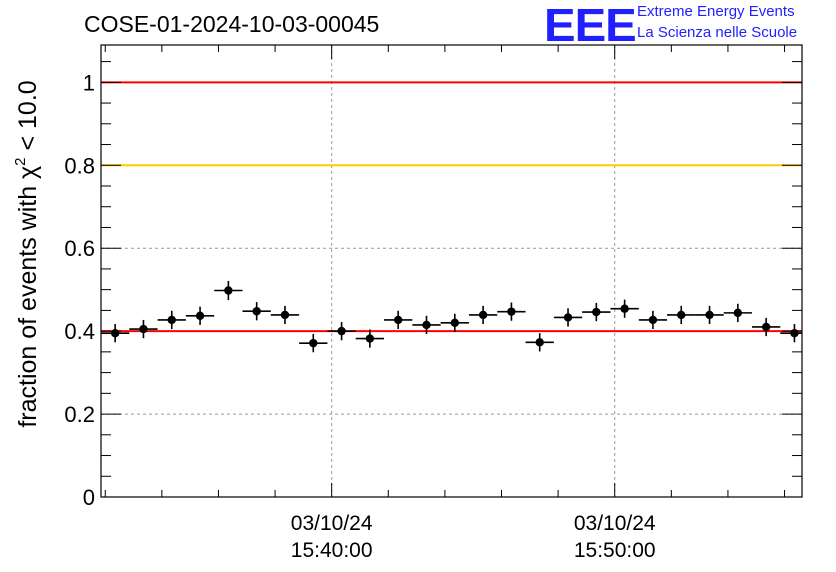 The image size is (836, 572). What do you see at coordinates (590, 25) in the screenshot?
I see `logo-mark: EEE` at bounding box center [590, 25].